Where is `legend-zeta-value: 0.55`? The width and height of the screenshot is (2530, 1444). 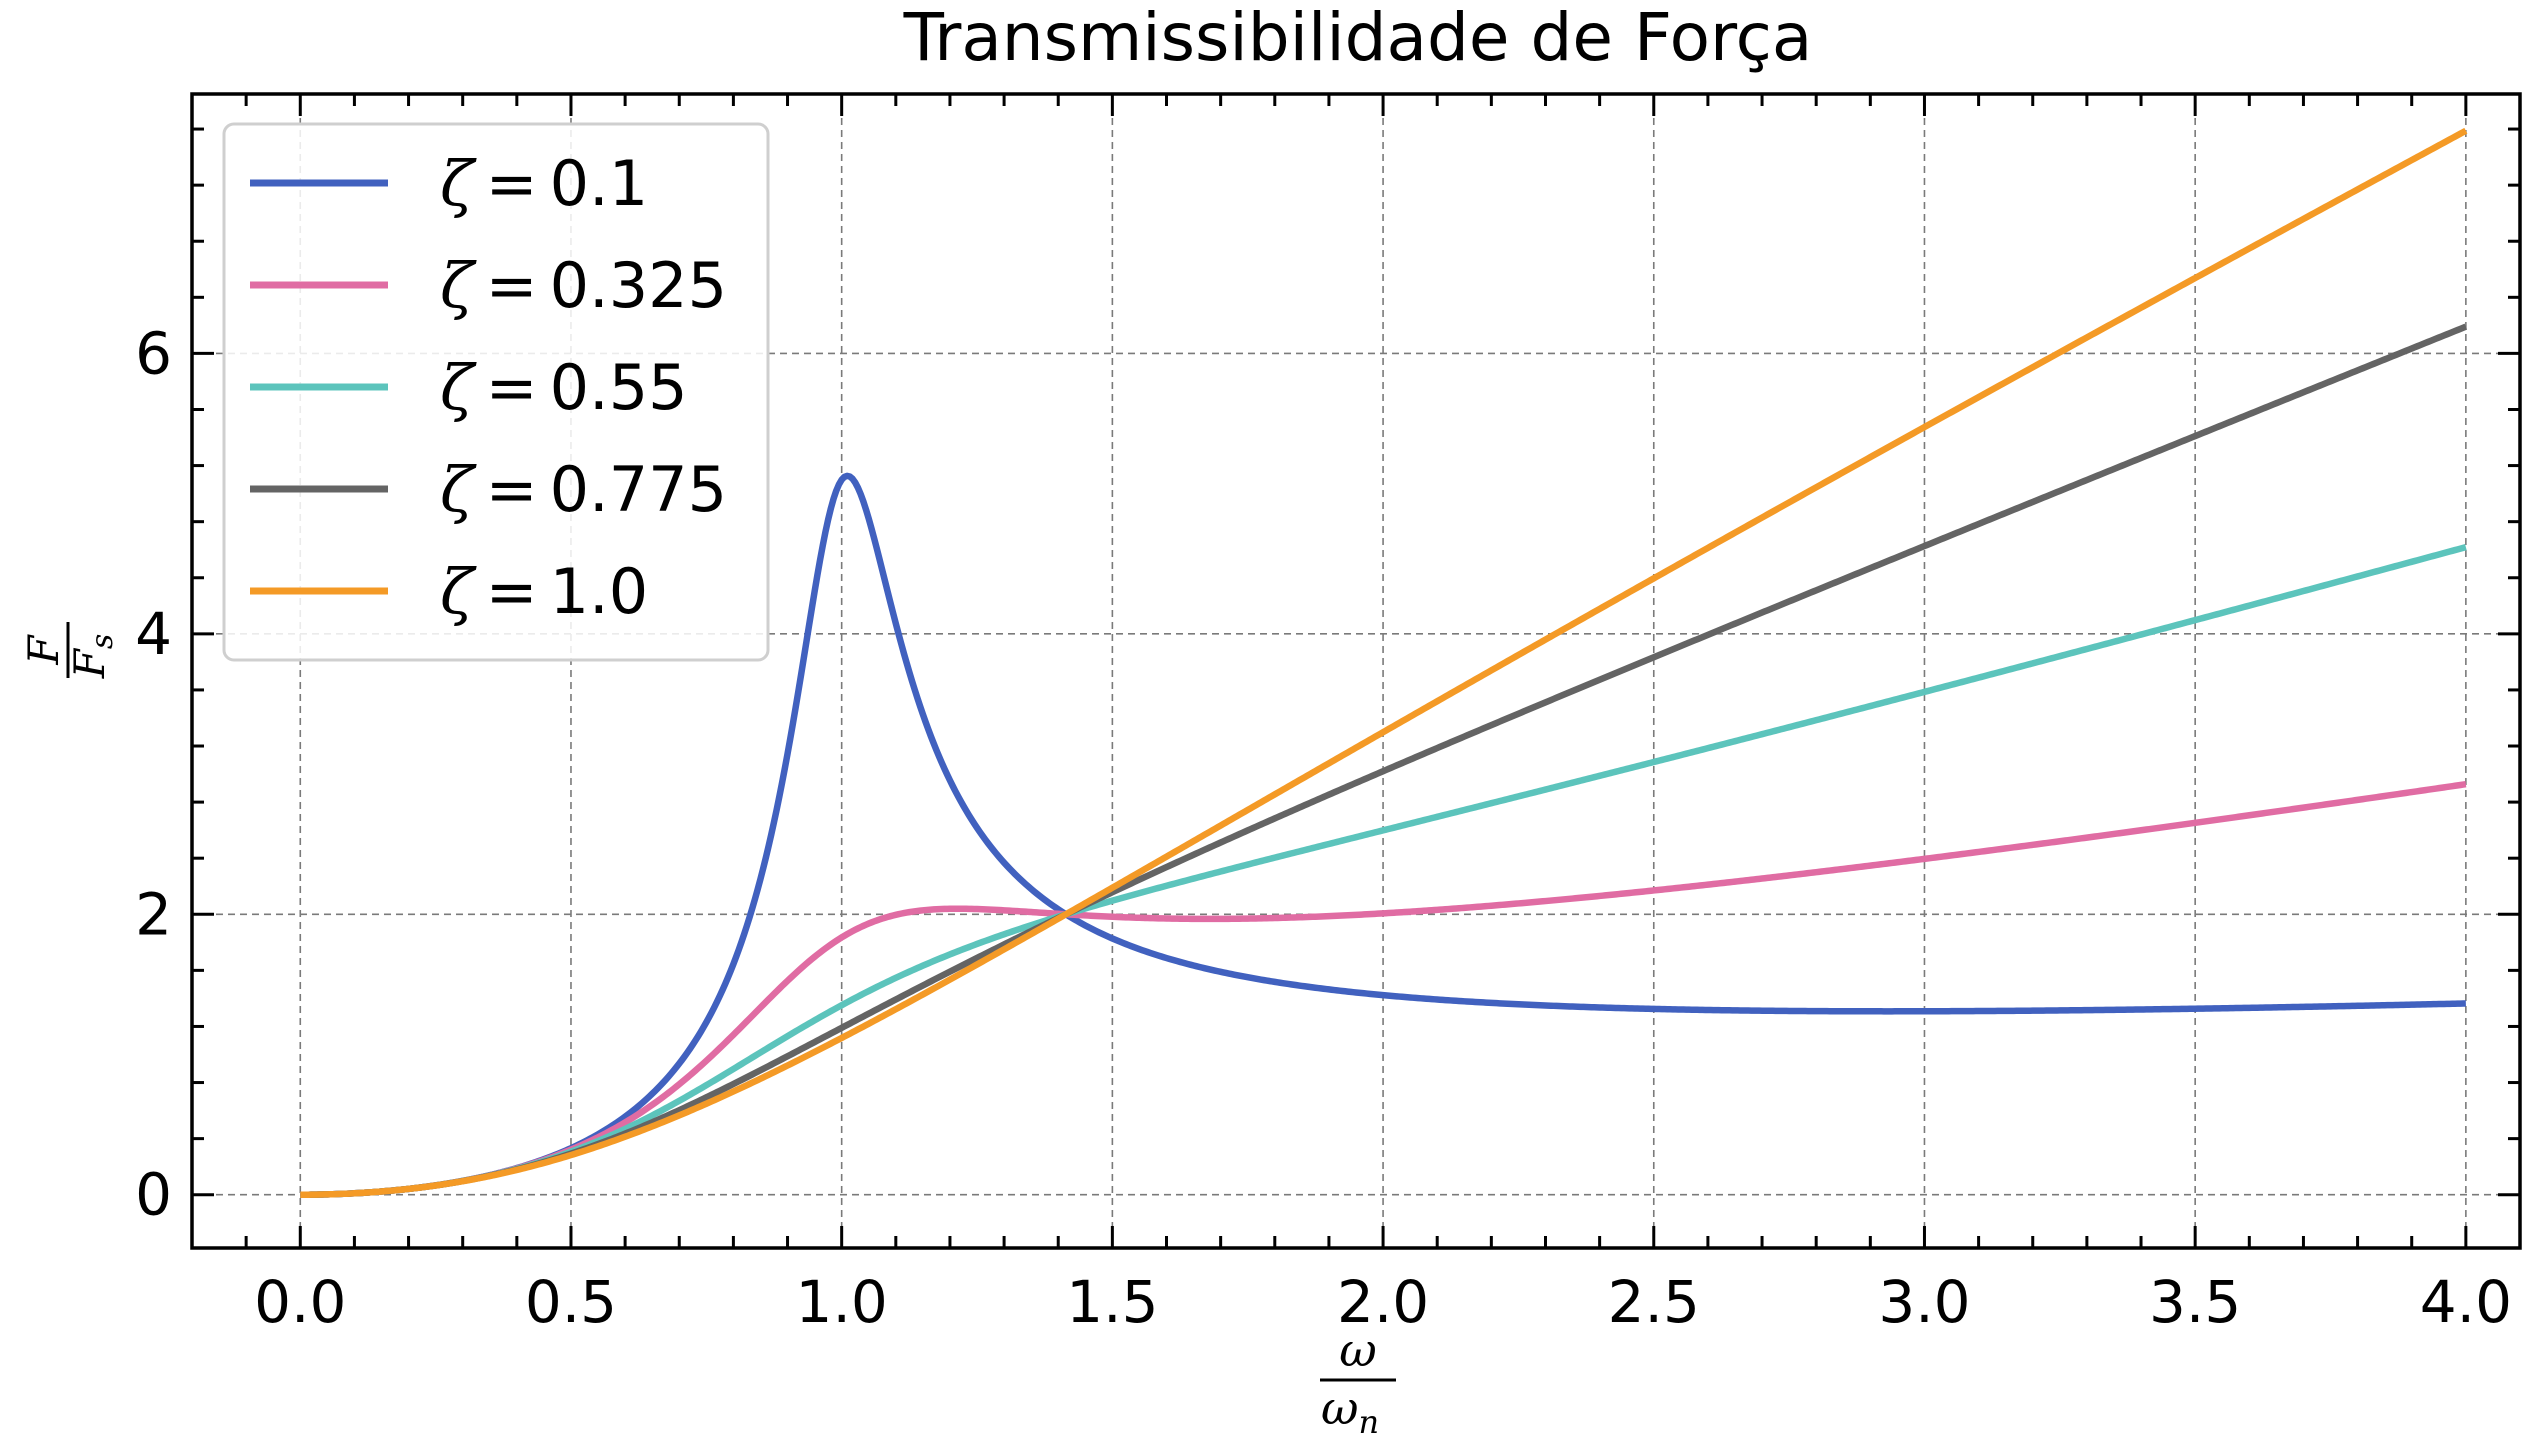 legend-zeta-value: 0.55 is located at coordinates (619, 387).